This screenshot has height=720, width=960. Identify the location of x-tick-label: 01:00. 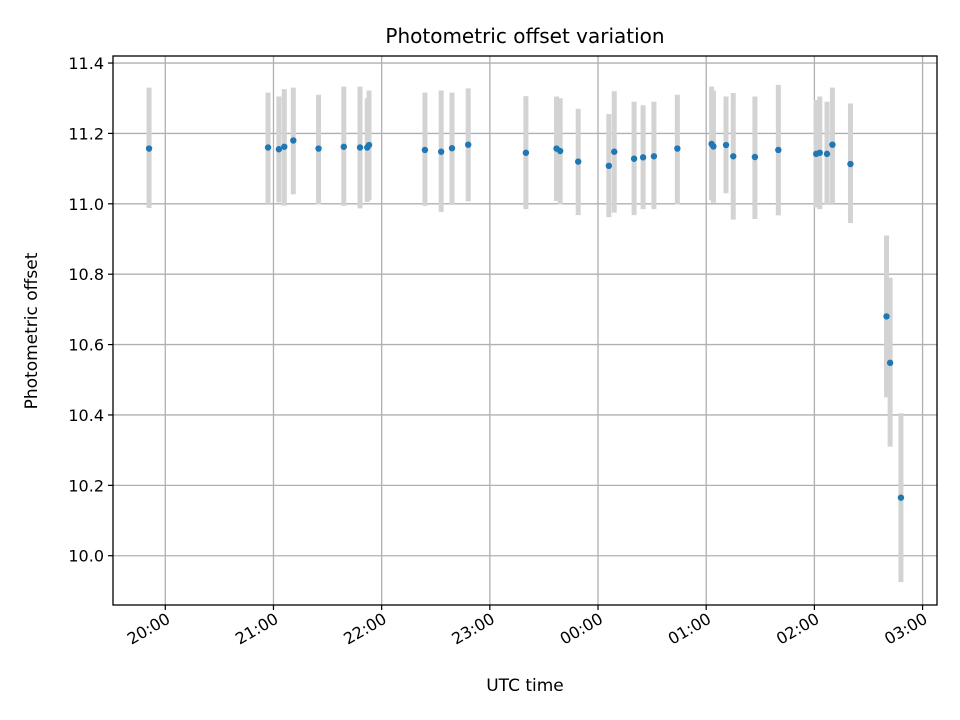
(689, 629).